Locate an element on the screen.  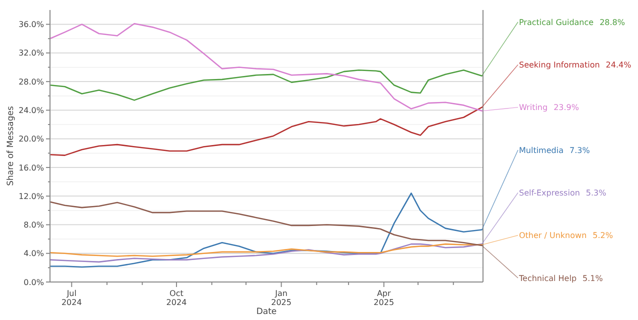
y-tick-label: 32.0% is located at coordinates (31, 53).